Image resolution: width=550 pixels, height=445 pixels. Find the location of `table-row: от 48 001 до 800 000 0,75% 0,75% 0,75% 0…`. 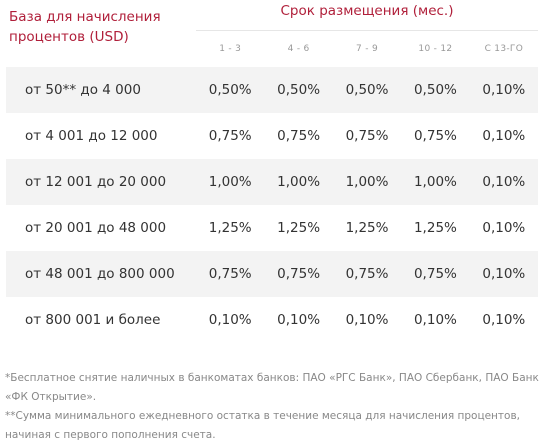

table-row: от 48 001 до 800 000 0,75% 0,75% 0,75% 0… is located at coordinates (272, 274).